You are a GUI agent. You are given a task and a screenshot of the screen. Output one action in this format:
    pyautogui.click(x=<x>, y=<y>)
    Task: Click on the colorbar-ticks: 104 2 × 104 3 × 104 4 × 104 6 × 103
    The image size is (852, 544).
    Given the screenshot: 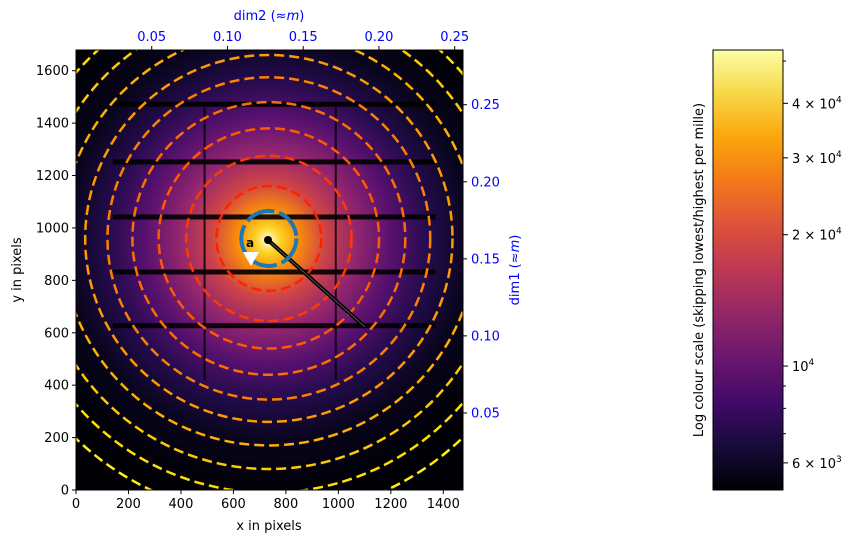 What is the action you would take?
    pyautogui.click(x=812, y=266)
    